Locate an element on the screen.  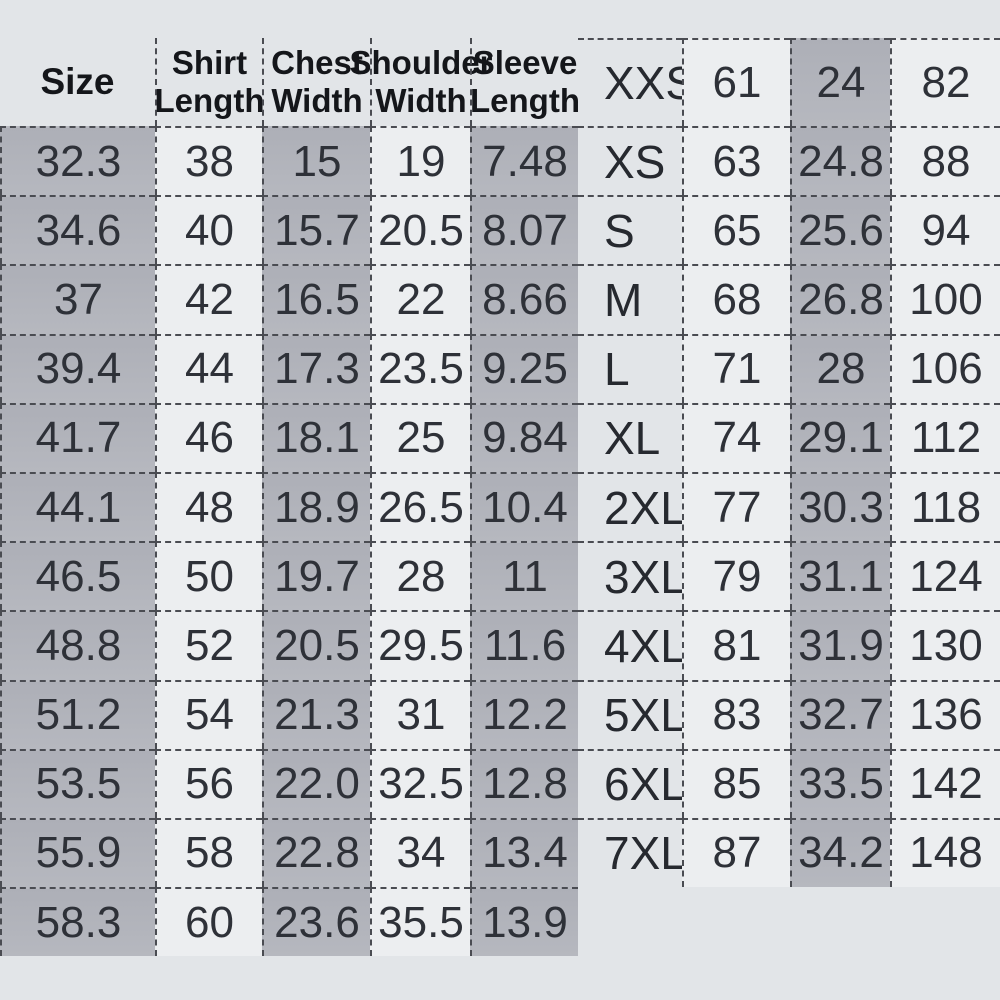
value-shirt-length-cm: 68 is located at coordinates (736, 299).